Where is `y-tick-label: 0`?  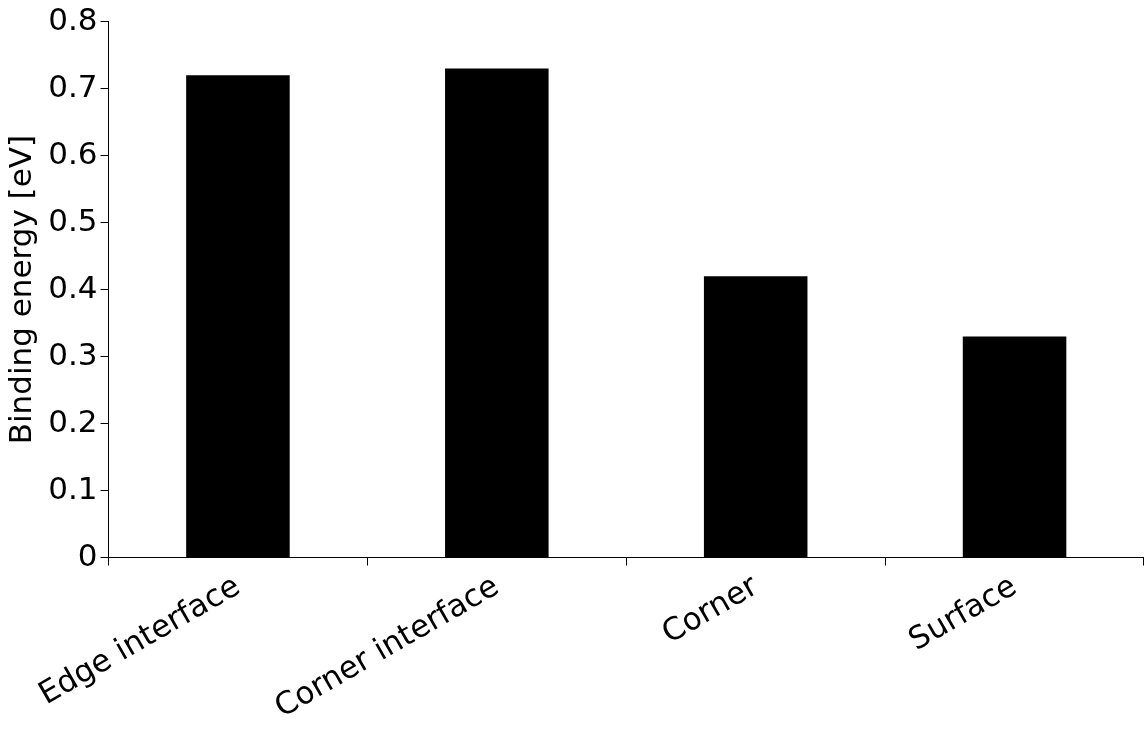
y-tick-label: 0 is located at coordinates (87, 554).